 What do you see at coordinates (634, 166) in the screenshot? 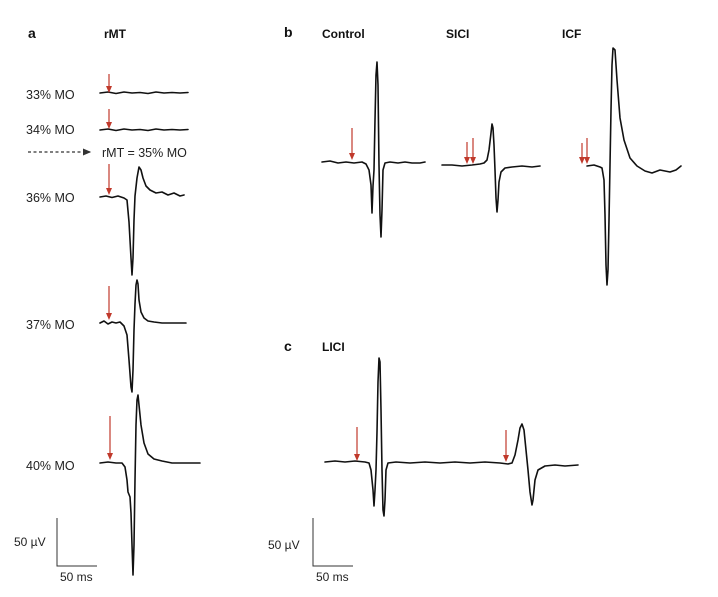
I see `trace-icf` at bounding box center [634, 166].